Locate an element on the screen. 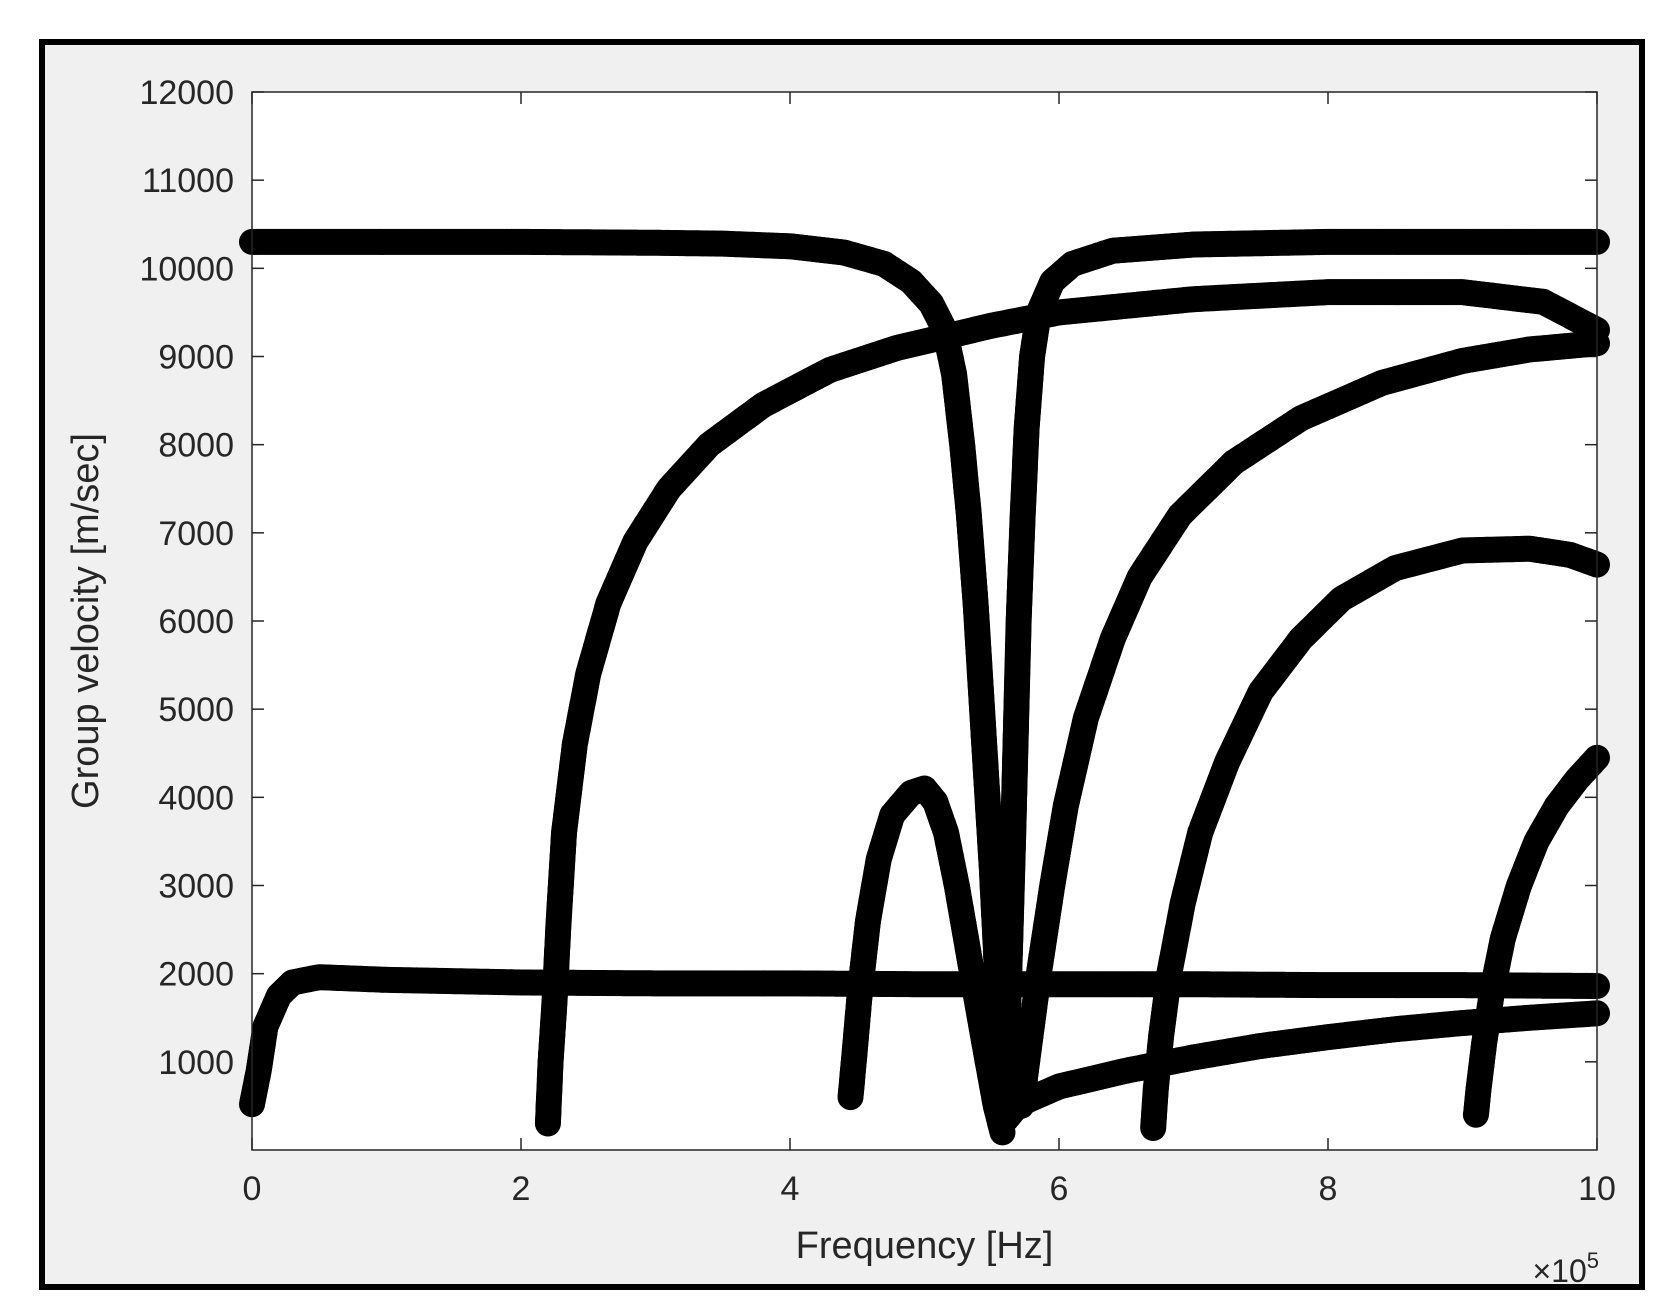 The image size is (1678, 1315). y-axis-label: Group velocity [m/sec] is located at coordinates (86, 621).